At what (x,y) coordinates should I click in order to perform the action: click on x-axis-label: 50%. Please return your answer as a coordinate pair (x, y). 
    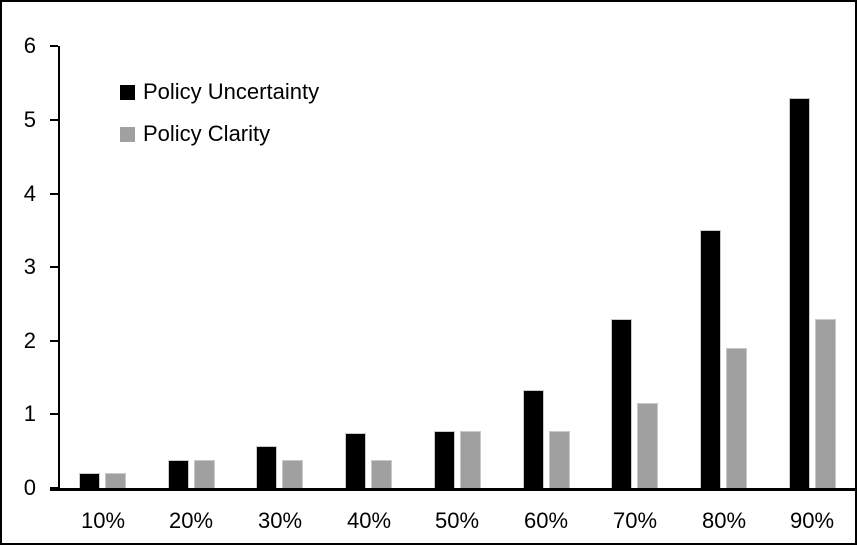
    Looking at the image, I should click on (457, 520).